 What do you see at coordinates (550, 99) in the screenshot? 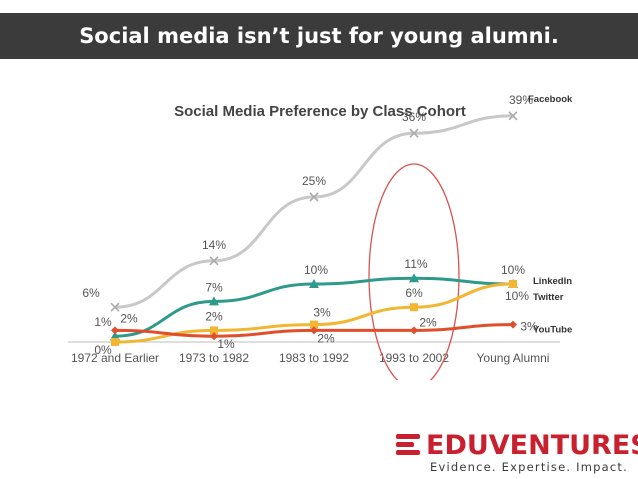
I see `series-name-label: Facebook` at bounding box center [550, 99].